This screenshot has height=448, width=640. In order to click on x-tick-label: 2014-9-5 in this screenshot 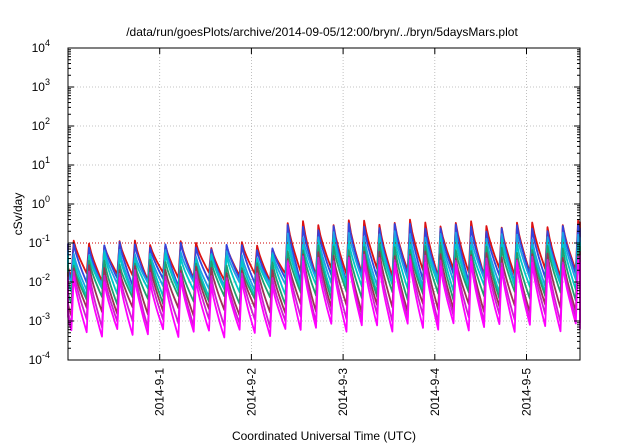, I will do `click(527, 392)`.